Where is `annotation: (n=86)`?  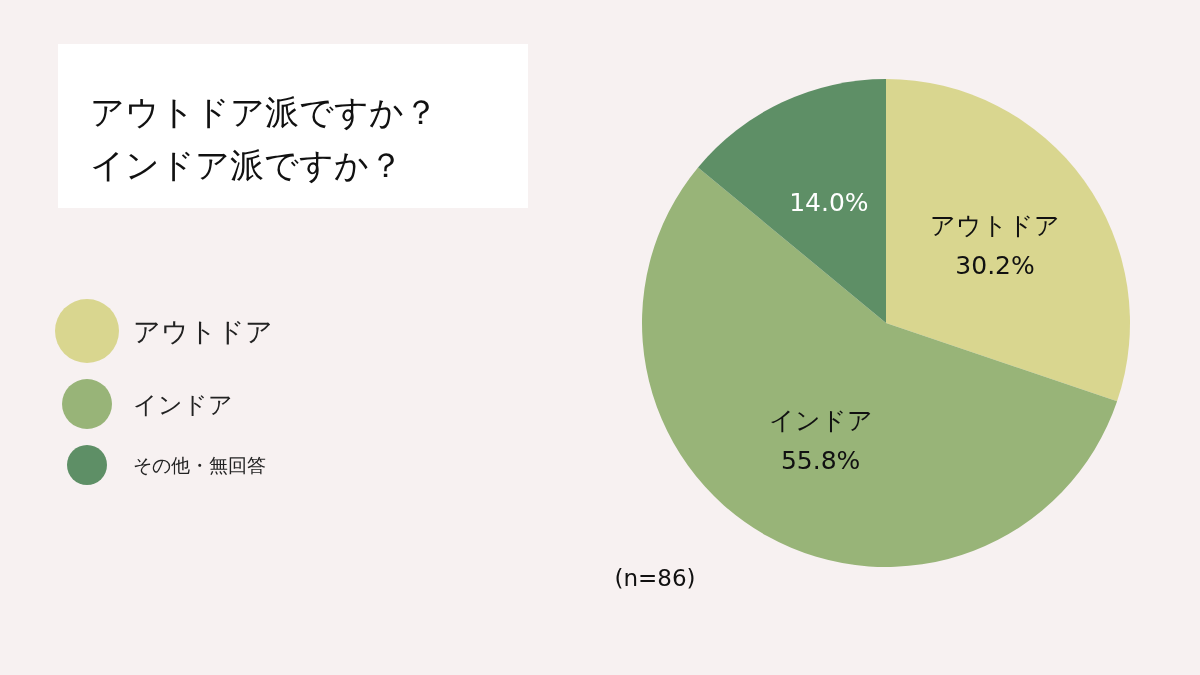
annotation: (n=86) is located at coordinates (655, 578).